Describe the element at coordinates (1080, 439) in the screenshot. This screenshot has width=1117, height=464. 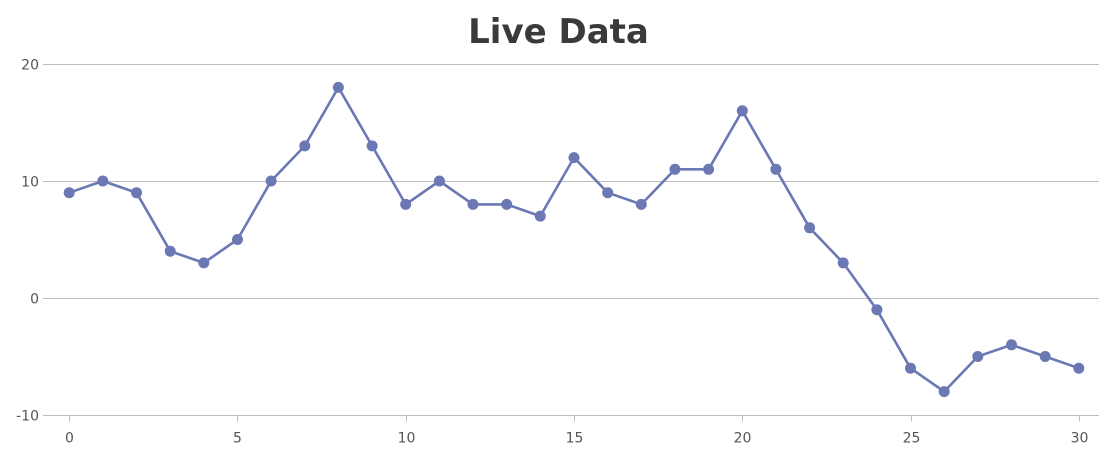
I see `x-tick-label: 30` at that location.